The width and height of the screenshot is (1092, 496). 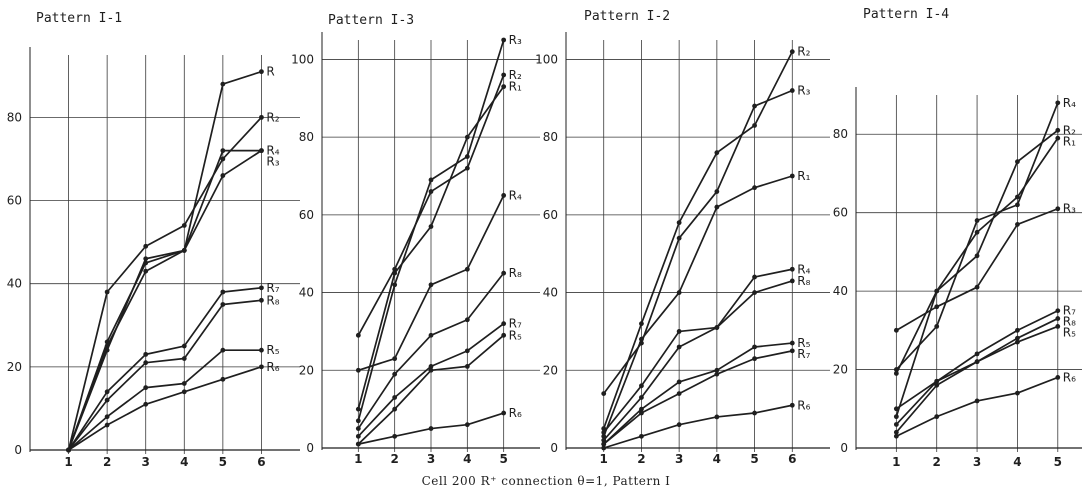 What do you see at coordinates (261, 462) in the screenshot?
I see `x-tick-label: 6` at bounding box center [261, 462].